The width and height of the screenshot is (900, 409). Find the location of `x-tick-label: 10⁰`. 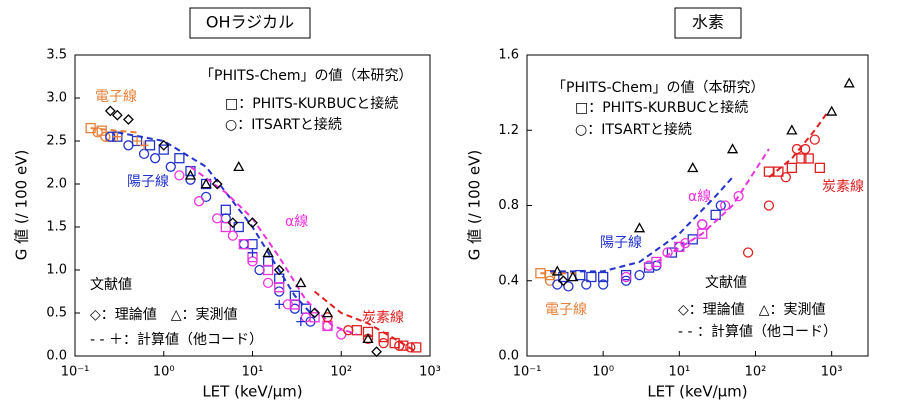

x-tick-label: 10⁰ is located at coordinates (164, 372).